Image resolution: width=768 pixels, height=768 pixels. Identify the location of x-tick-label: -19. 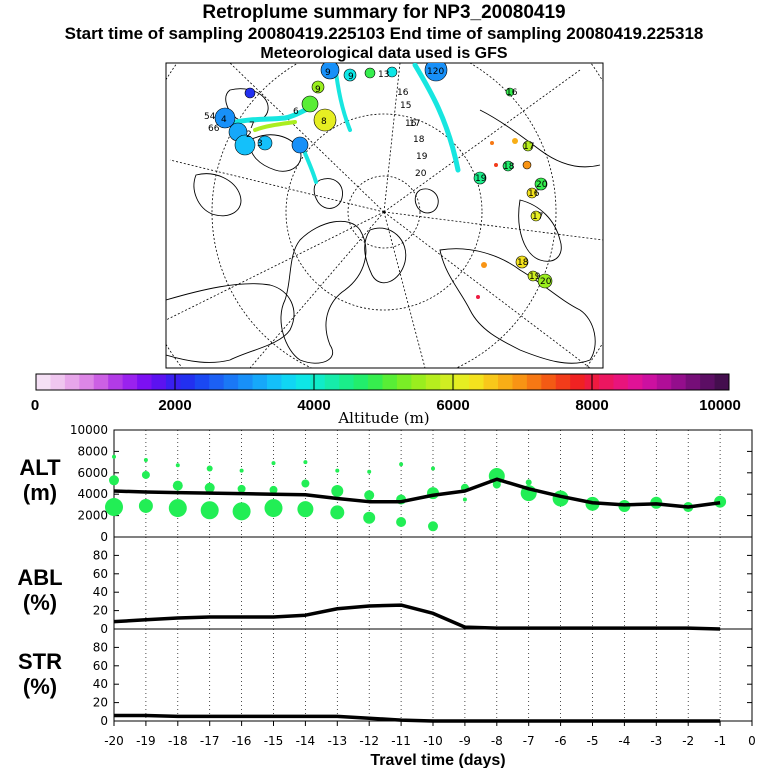
(146, 741).